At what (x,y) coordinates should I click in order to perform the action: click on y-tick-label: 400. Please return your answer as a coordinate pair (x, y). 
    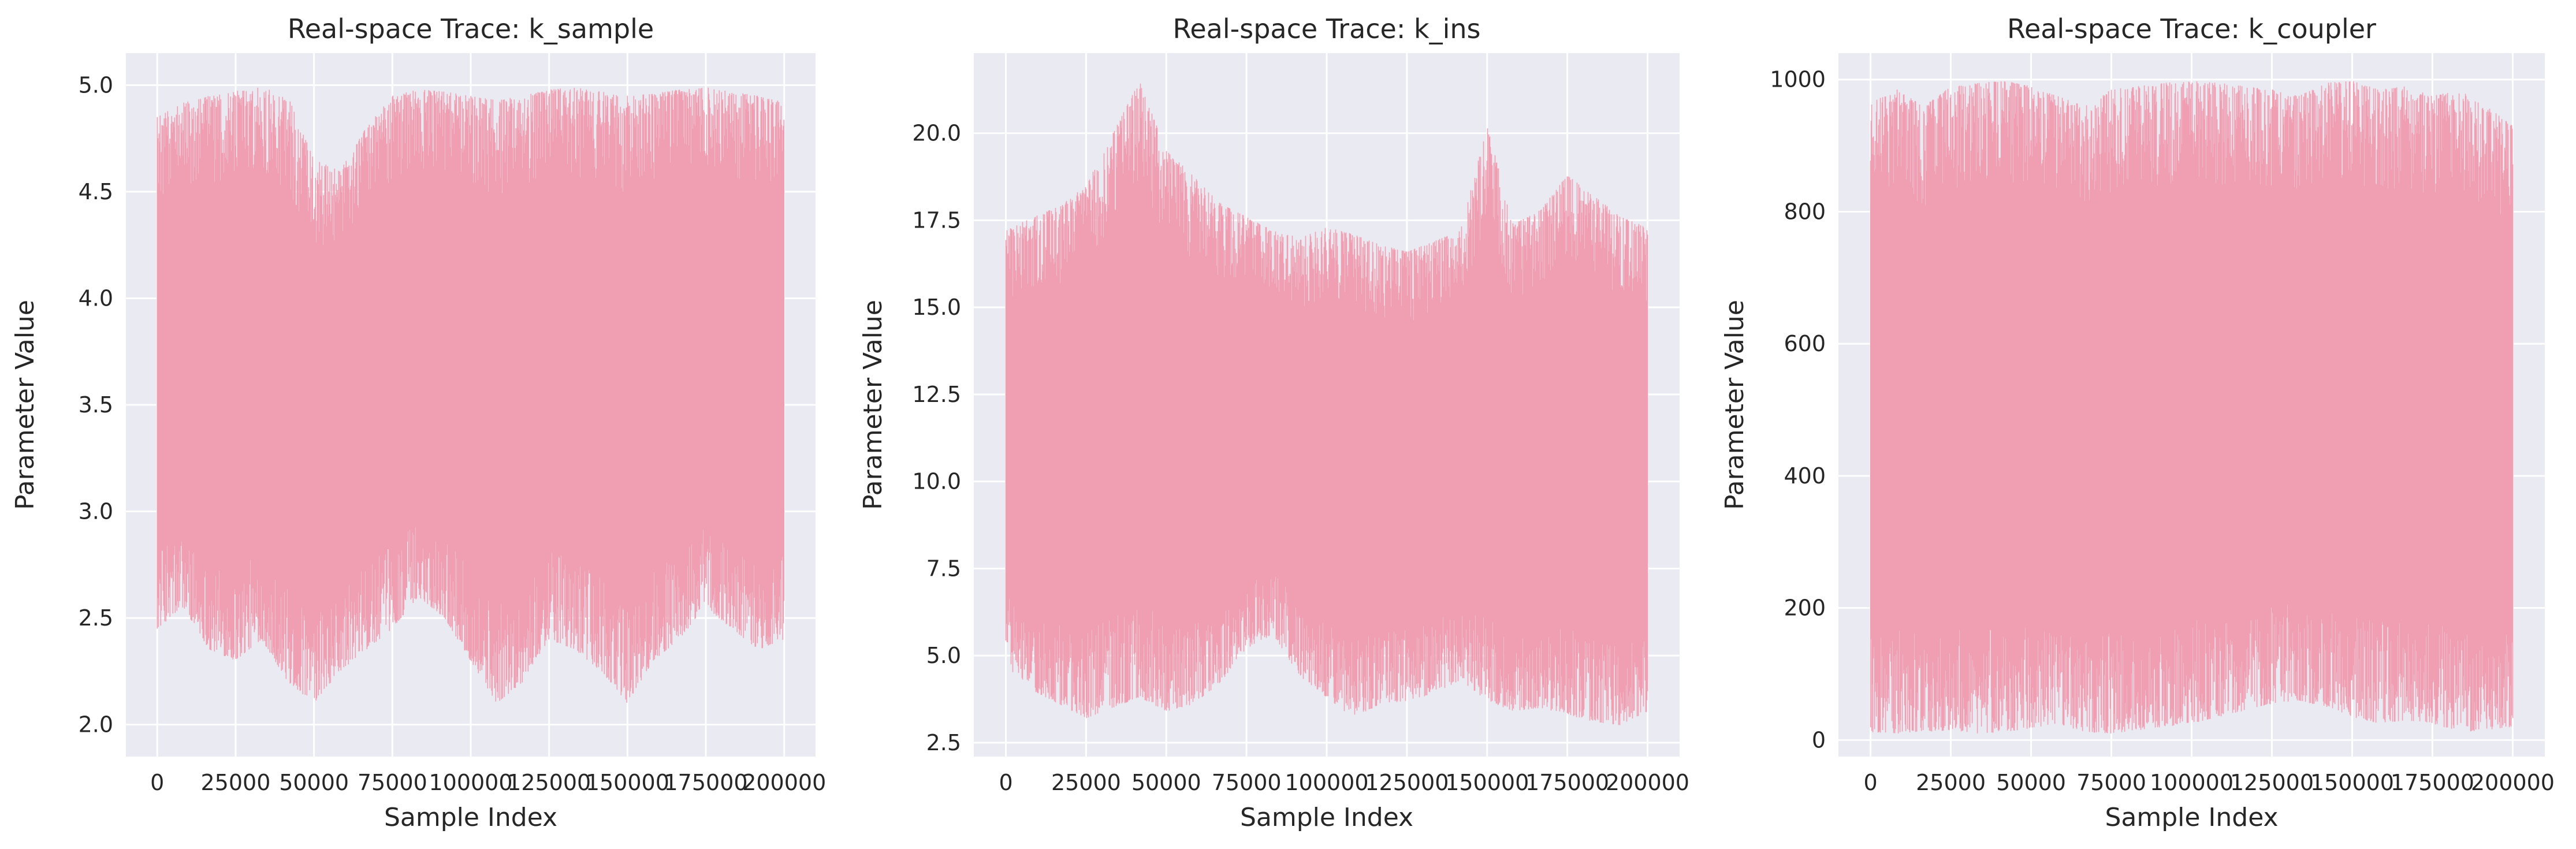
    Looking at the image, I should click on (1805, 476).